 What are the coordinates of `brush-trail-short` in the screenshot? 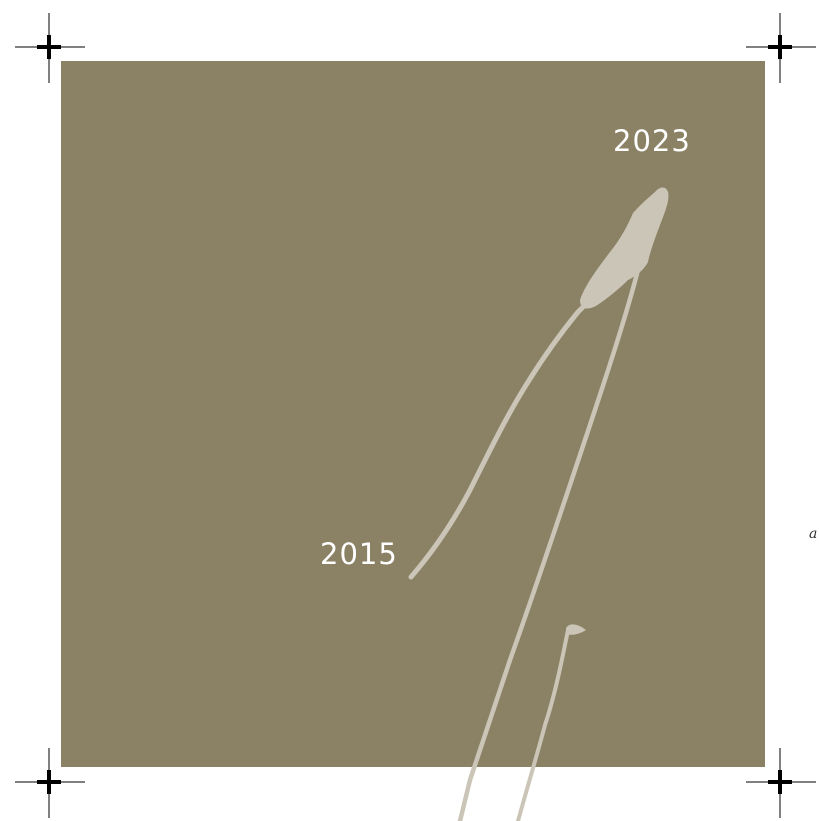 It's located at (543, 724).